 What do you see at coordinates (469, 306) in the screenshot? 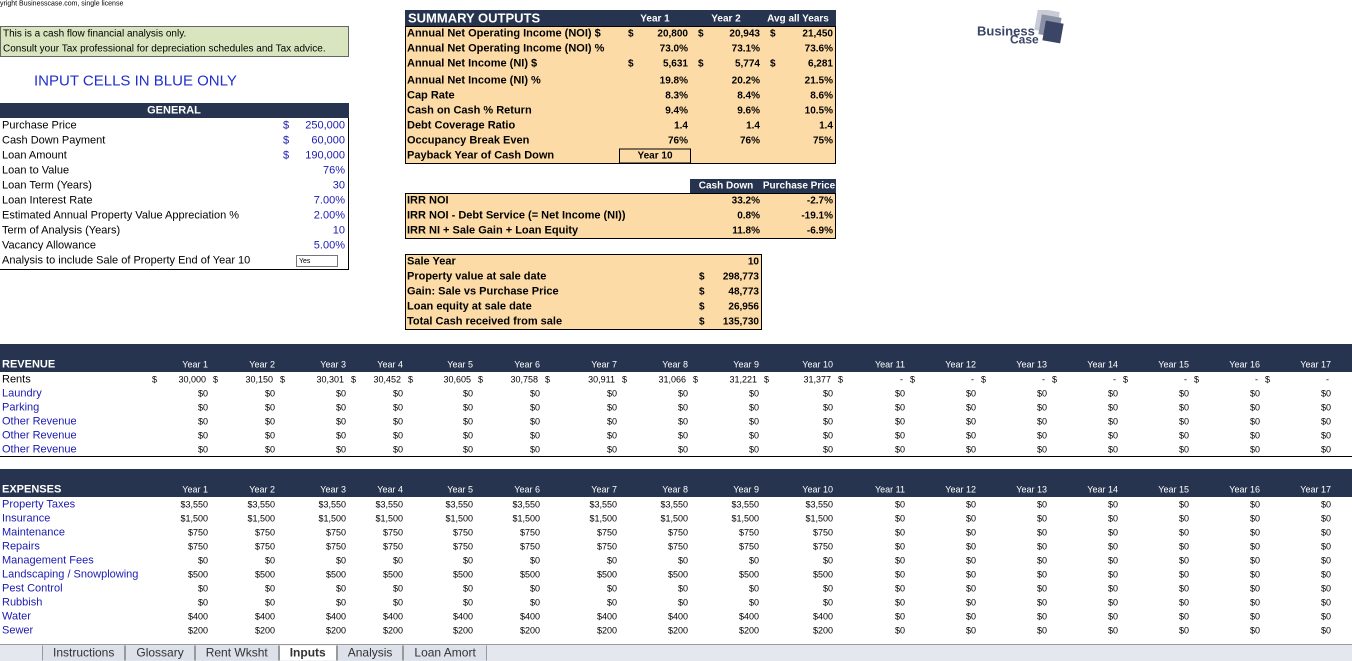
I see `row-label: Loan equity at sale date` at bounding box center [469, 306].